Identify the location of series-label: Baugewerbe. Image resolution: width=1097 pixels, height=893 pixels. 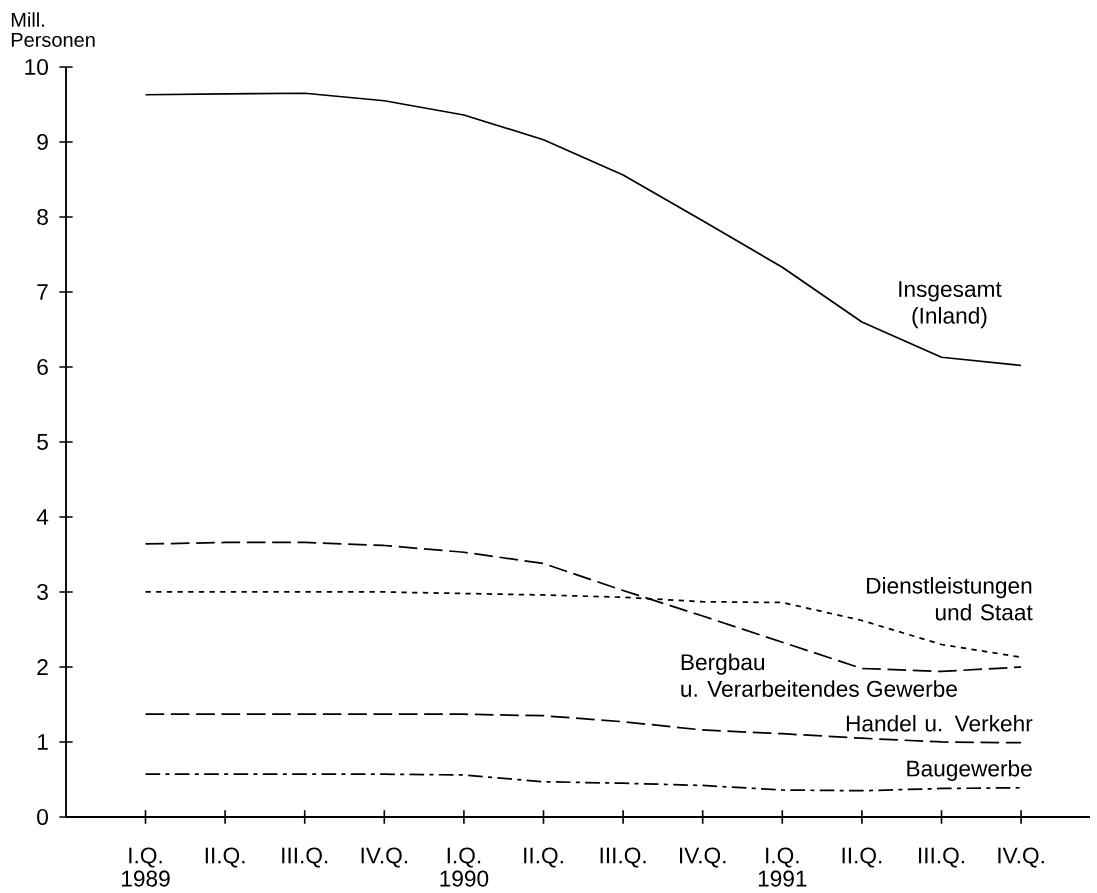
(969, 770).